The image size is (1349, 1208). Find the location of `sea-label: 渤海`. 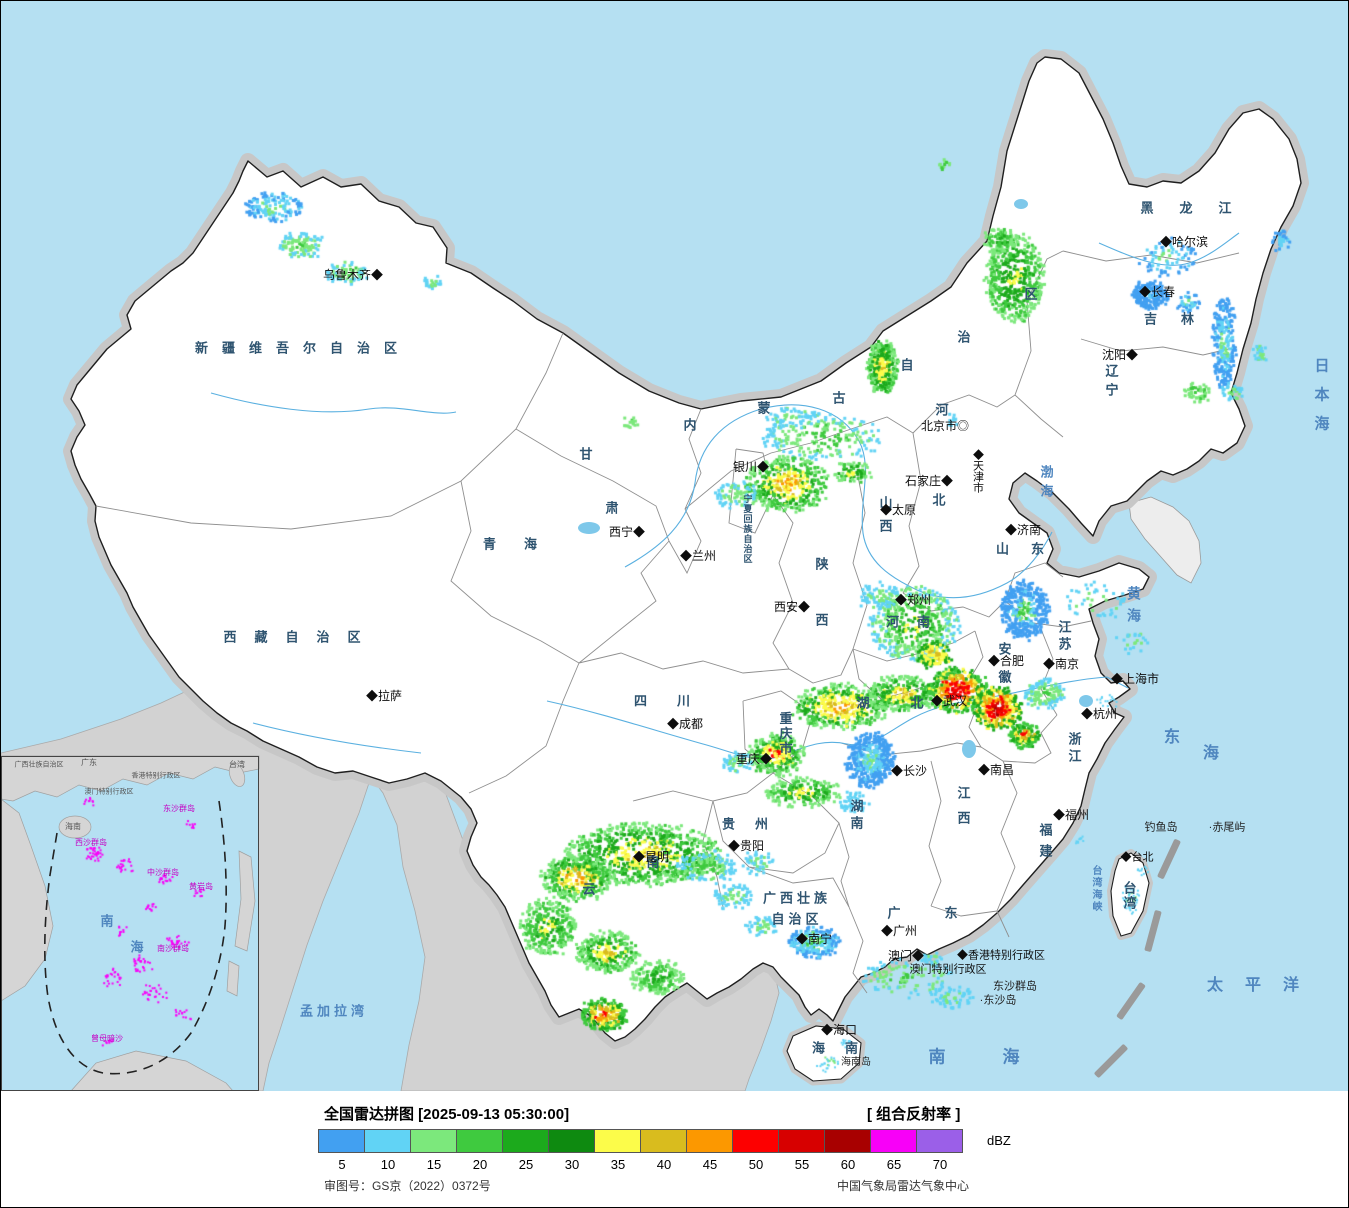

sea-label: 渤海 is located at coordinates (1046, 484).